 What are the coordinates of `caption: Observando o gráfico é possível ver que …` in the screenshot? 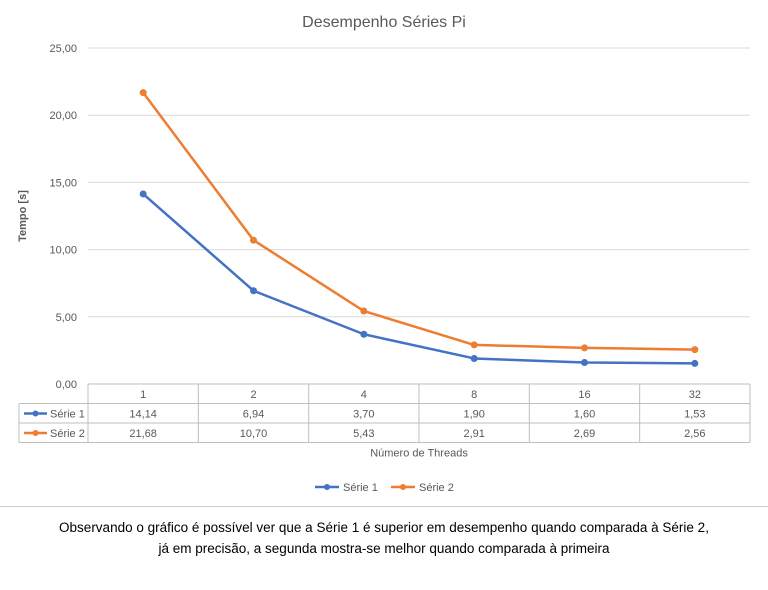 It's located at (384, 538).